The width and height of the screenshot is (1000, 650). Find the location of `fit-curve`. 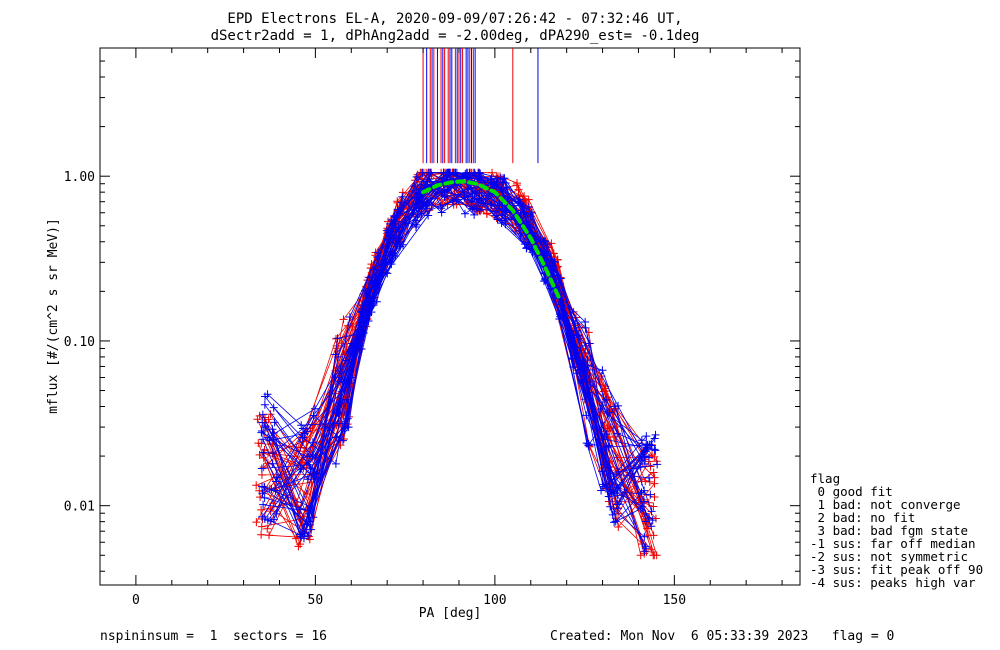

fit-curve is located at coordinates (491, 240).